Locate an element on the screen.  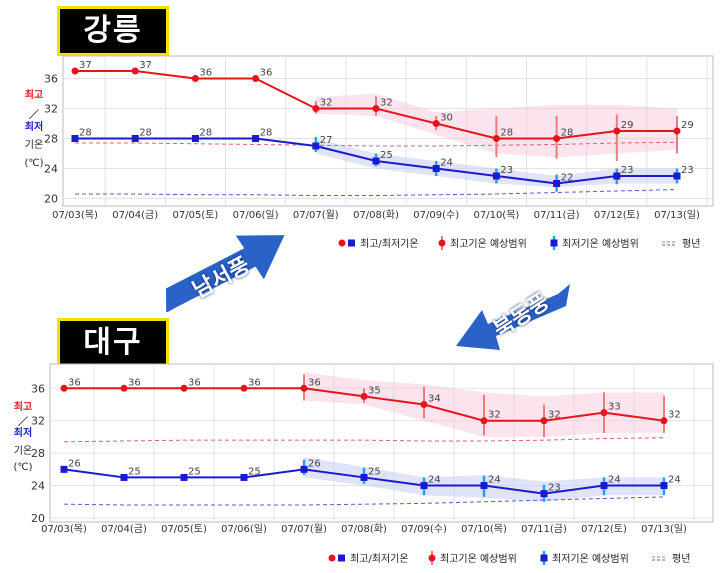
x-tick-label: 07/04(금) is located at coordinates (135, 215).